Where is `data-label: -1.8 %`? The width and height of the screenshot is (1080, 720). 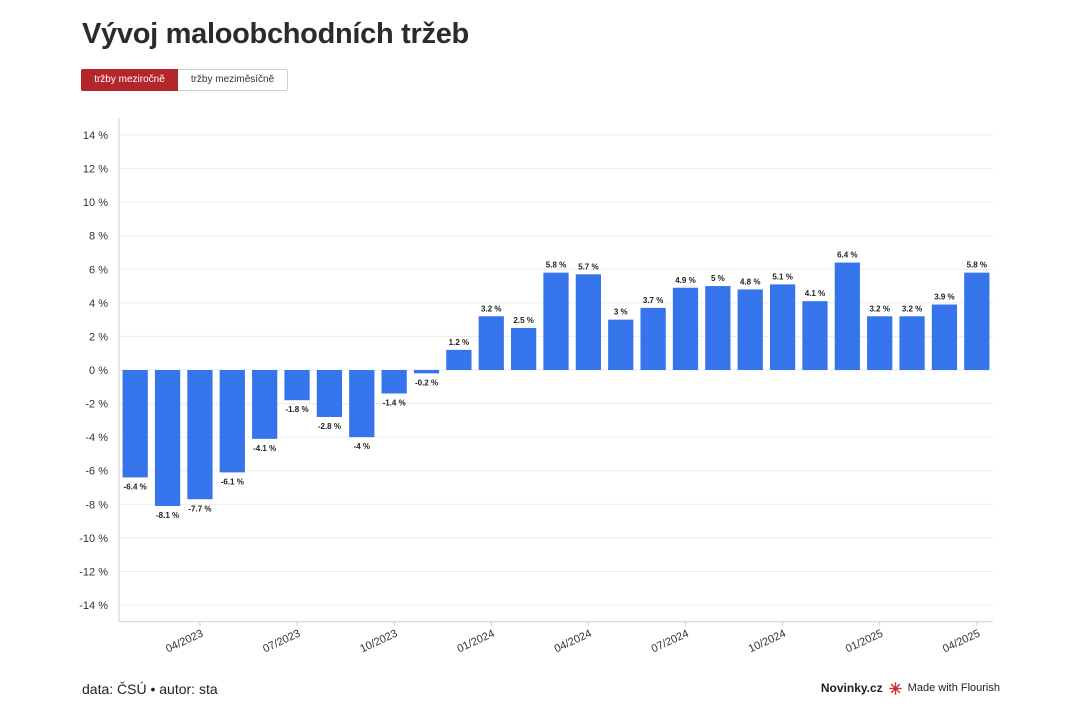
data-label: -1.8 % is located at coordinates (296, 409).